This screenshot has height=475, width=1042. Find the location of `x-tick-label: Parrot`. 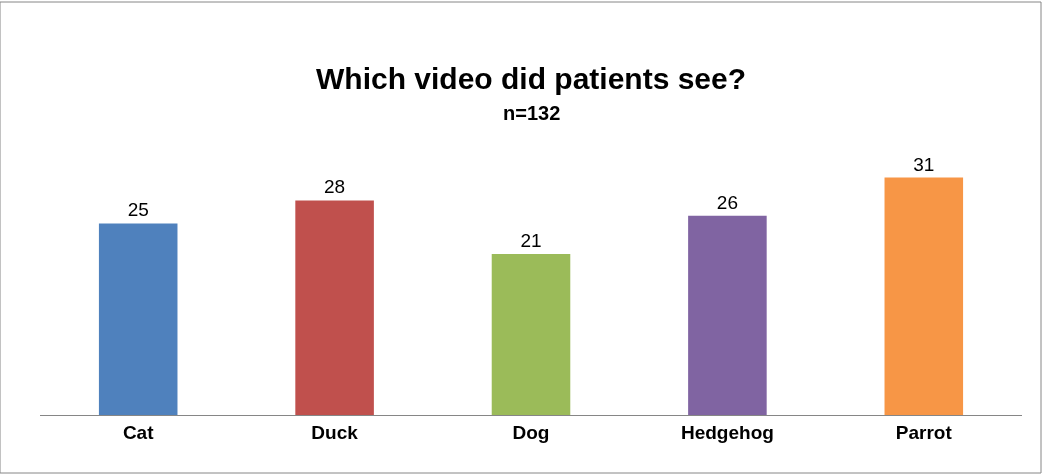

x-tick-label: Parrot is located at coordinates (924, 432).